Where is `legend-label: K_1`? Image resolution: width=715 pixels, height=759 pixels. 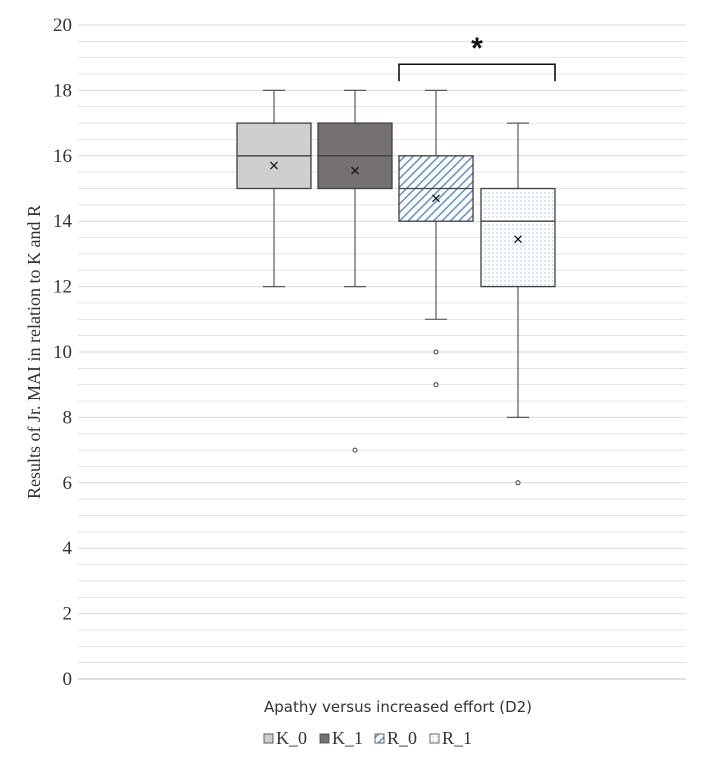 legend-label: K_1 is located at coordinates (347, 738).